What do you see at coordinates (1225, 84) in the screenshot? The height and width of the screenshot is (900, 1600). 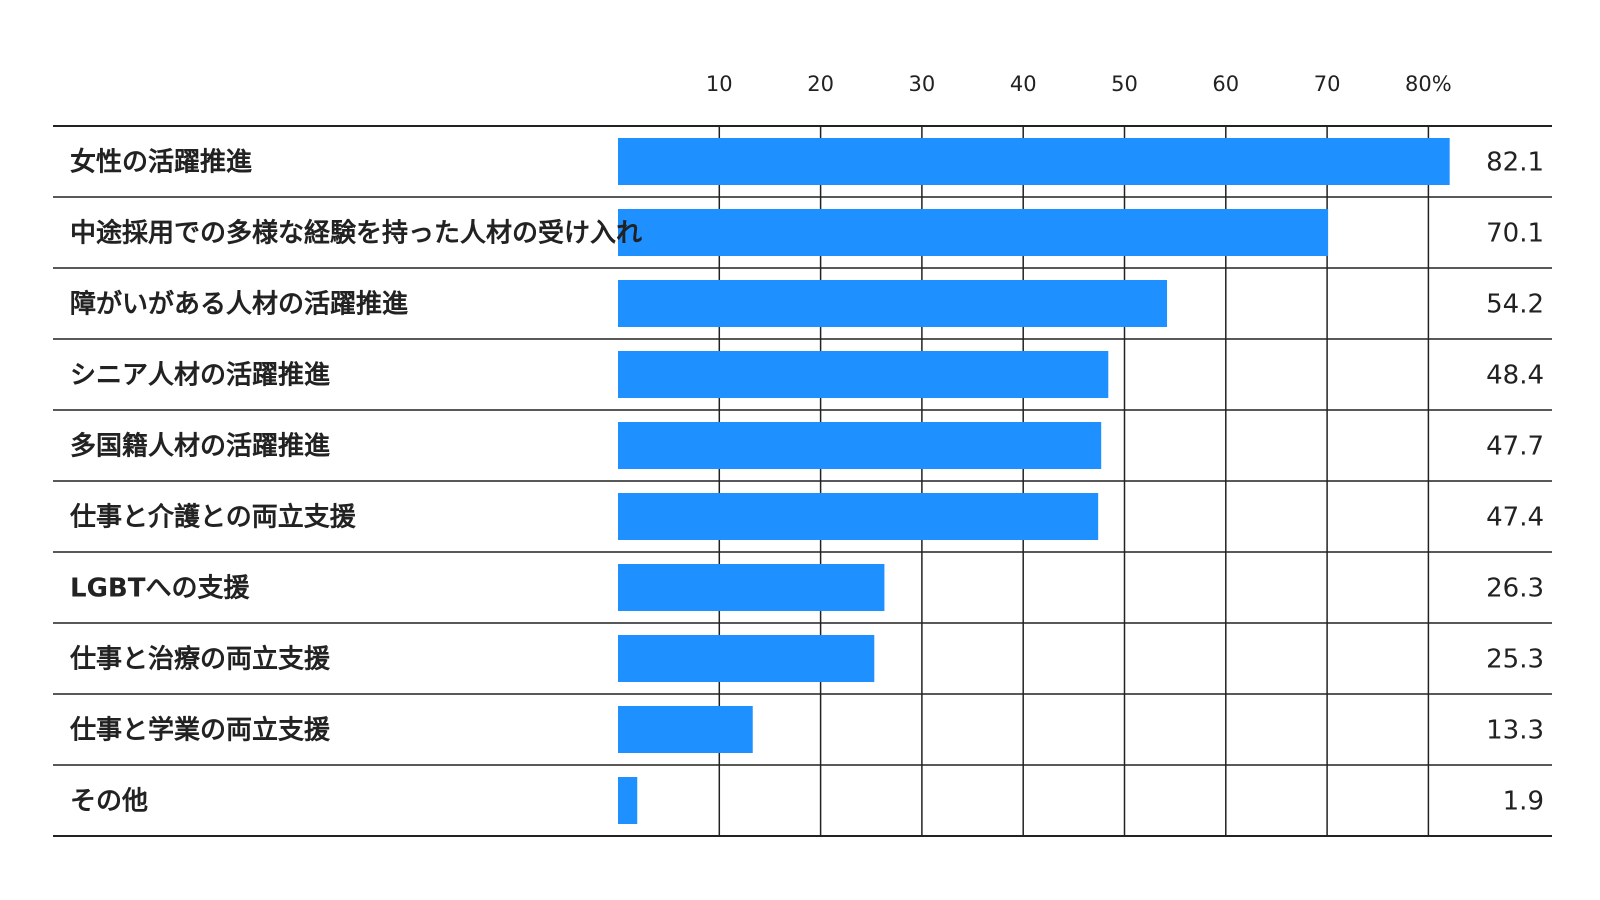 I see `x-tick-label: 60` at bounding box center [1225, 84].